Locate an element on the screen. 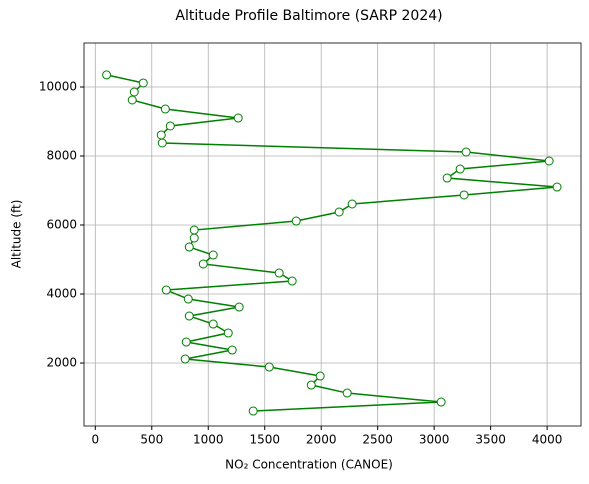 Image resolution: width=589 pixels, height=484 pixels. x-tick-label: 3000 is located at coordinates (434, 440).